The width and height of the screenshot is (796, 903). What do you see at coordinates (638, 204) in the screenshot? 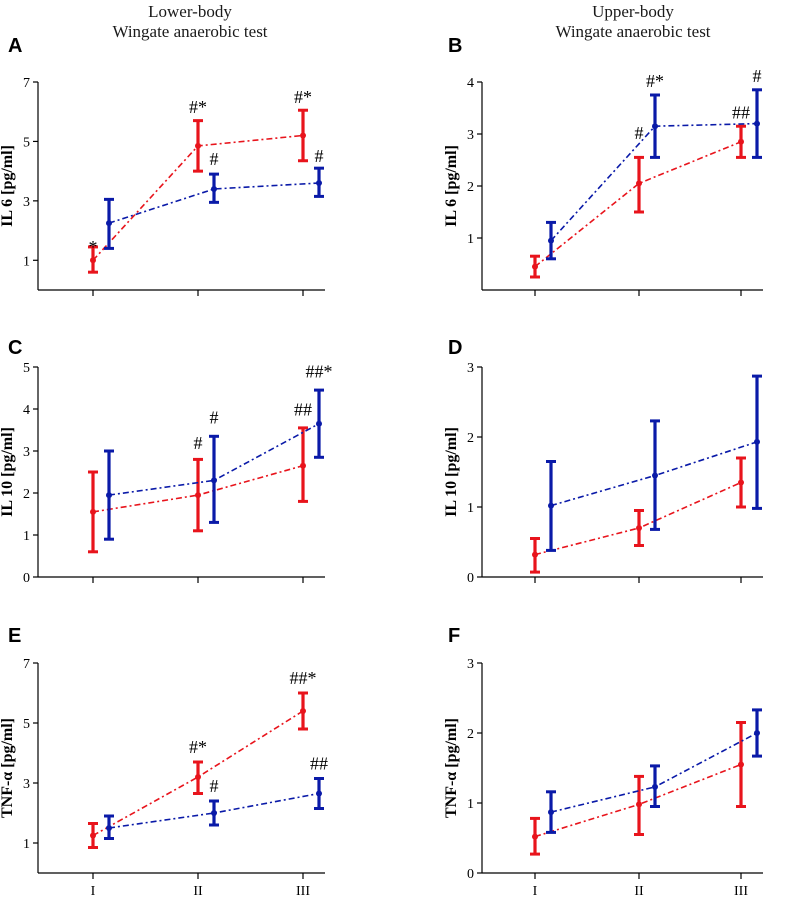
I see `series-line-red` at bounding box center [638, 204].